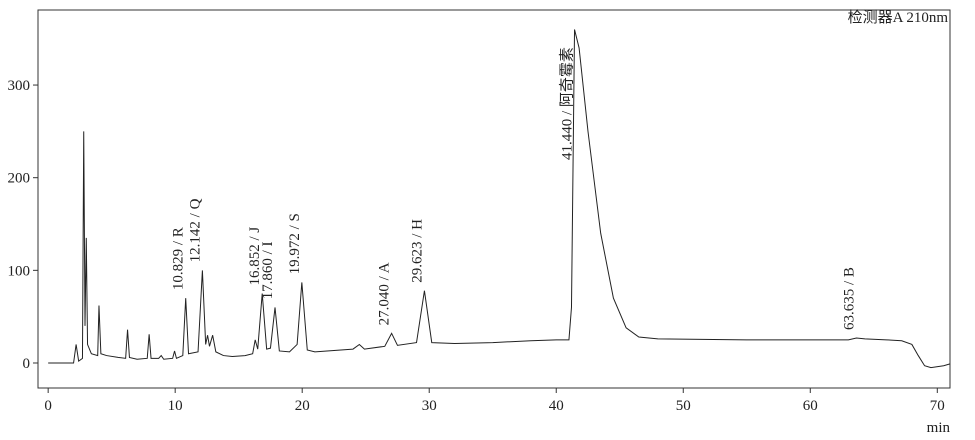 The height and width of the screenshot is (440, 975). I want to click on x-tick-label: 70, so click(937, 406).